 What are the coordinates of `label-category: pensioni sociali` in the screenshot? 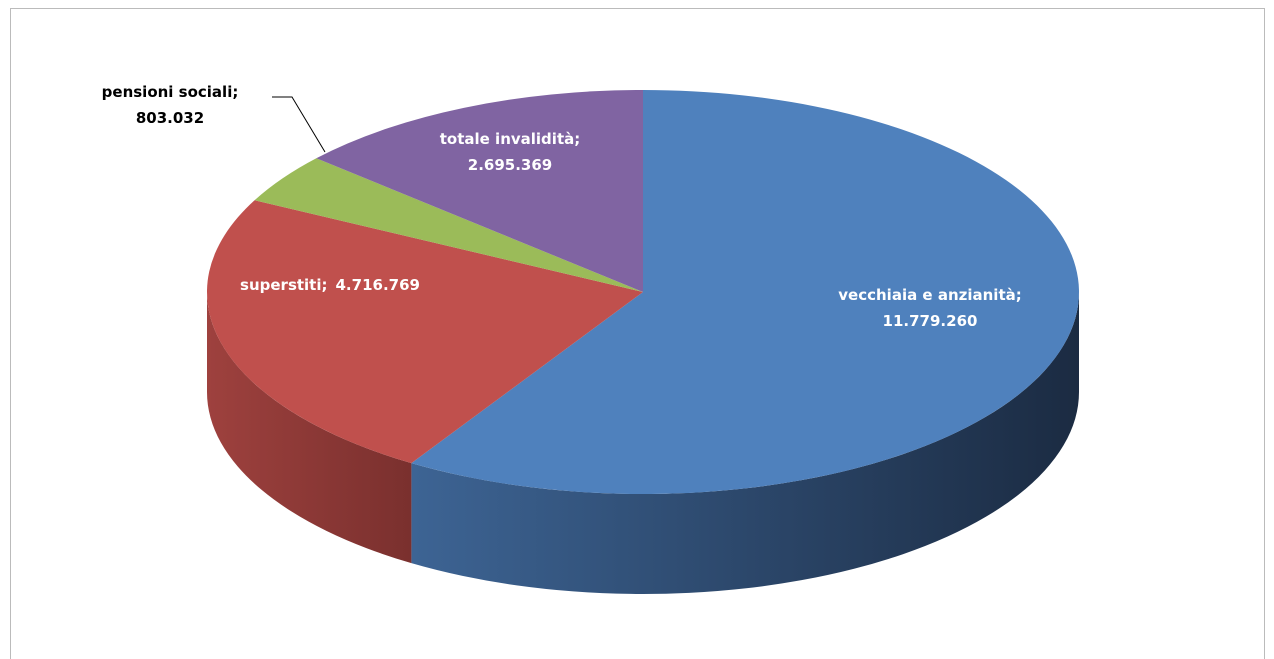 It's located at (167, 92).